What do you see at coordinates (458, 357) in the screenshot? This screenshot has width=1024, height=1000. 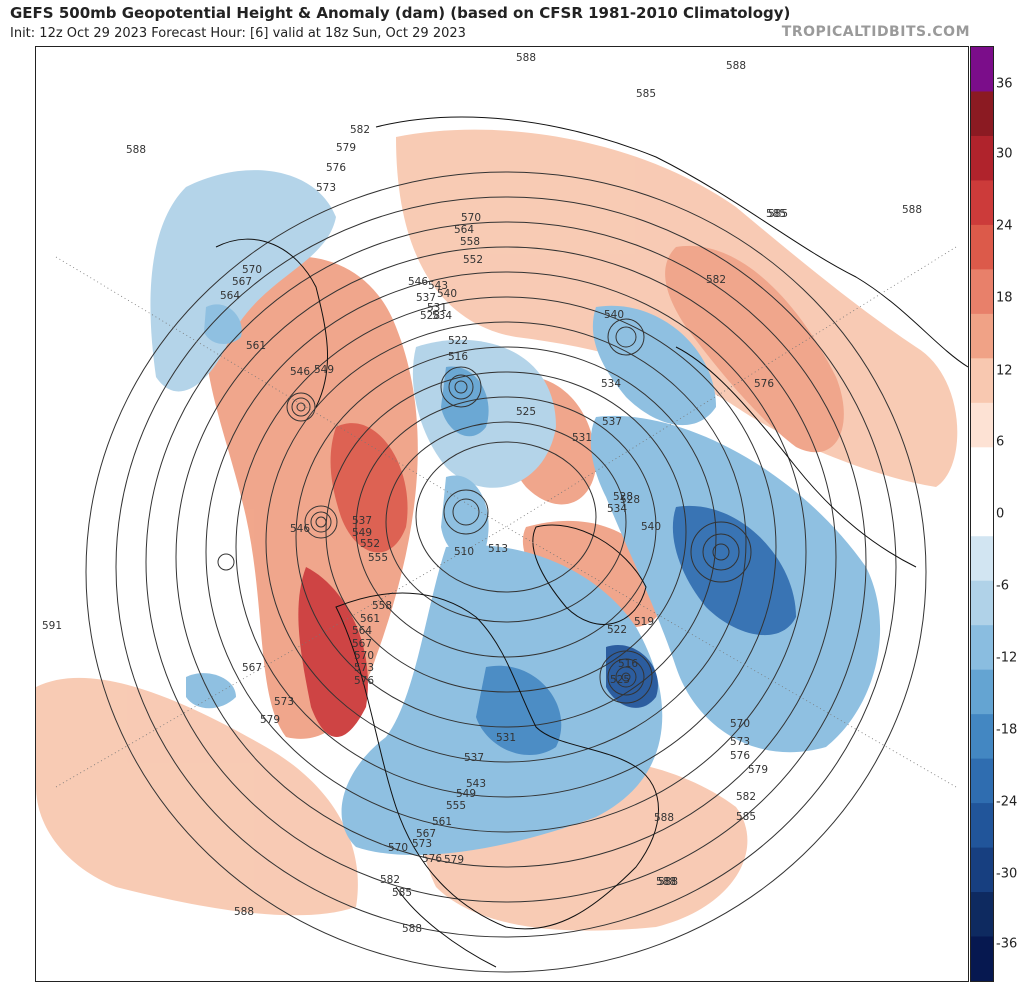 I see `contour-label: 516` at bounding box center [458, 357].